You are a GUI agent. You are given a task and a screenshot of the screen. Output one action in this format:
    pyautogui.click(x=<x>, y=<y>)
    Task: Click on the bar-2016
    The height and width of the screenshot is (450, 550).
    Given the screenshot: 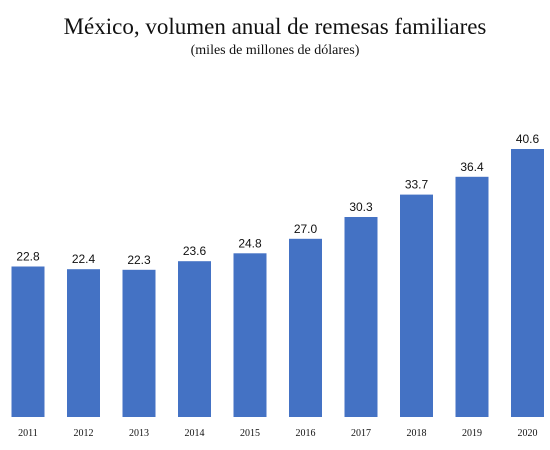 What is the action you would take?
    pyautogui.click(x=305, y=327)
    